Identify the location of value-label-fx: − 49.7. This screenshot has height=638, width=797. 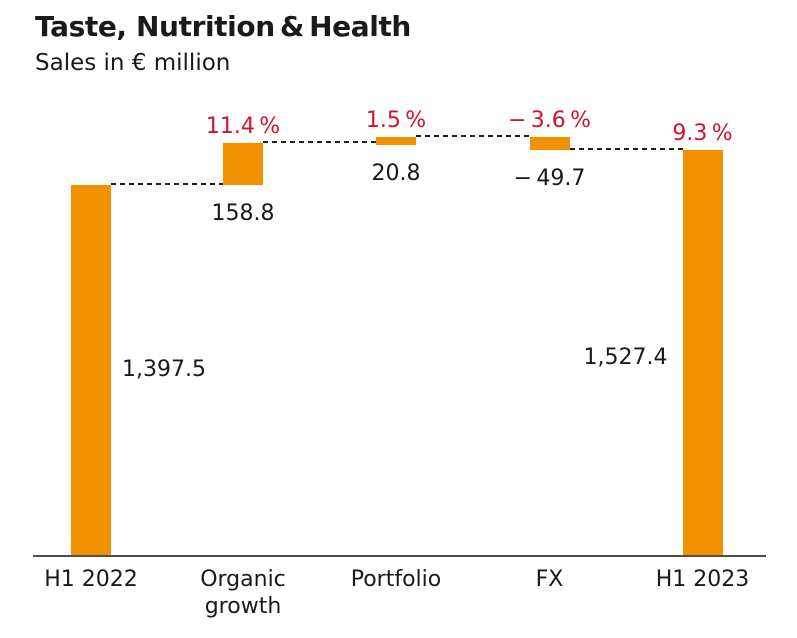
(549, 179).